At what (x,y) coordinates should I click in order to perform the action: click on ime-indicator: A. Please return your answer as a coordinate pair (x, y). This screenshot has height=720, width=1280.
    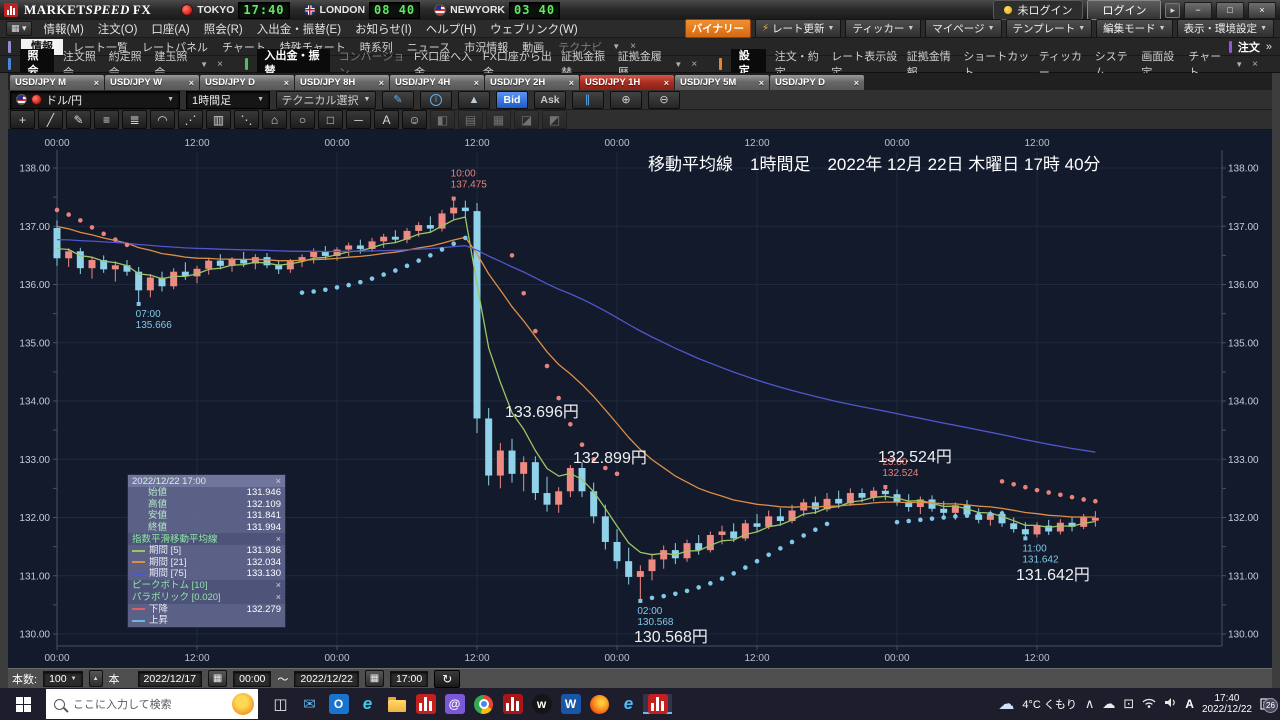
    Looking at the image, I should click on (1189, 704).